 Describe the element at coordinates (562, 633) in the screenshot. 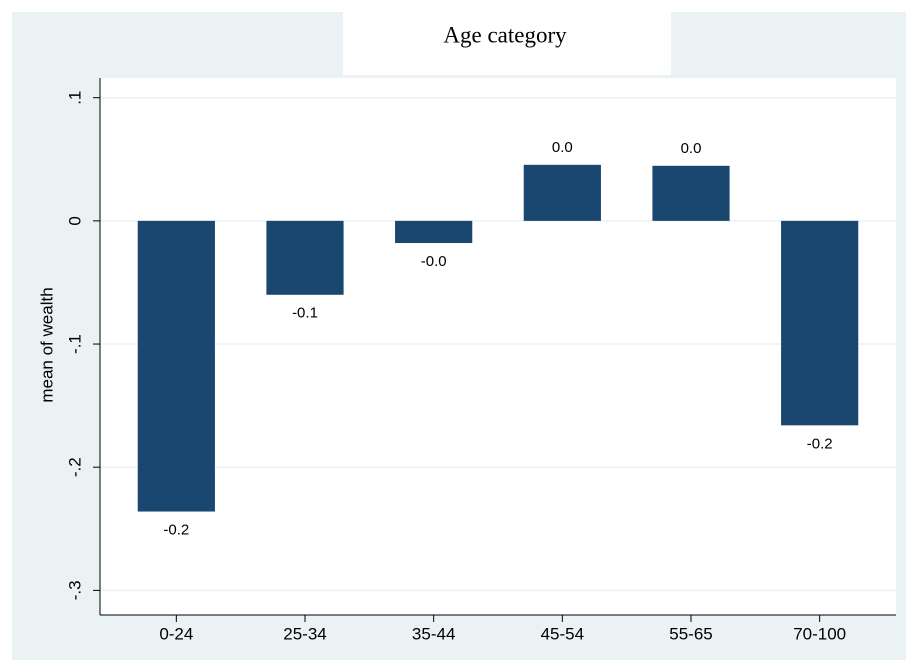

I see `x-tick-label: 45-54` at that location.